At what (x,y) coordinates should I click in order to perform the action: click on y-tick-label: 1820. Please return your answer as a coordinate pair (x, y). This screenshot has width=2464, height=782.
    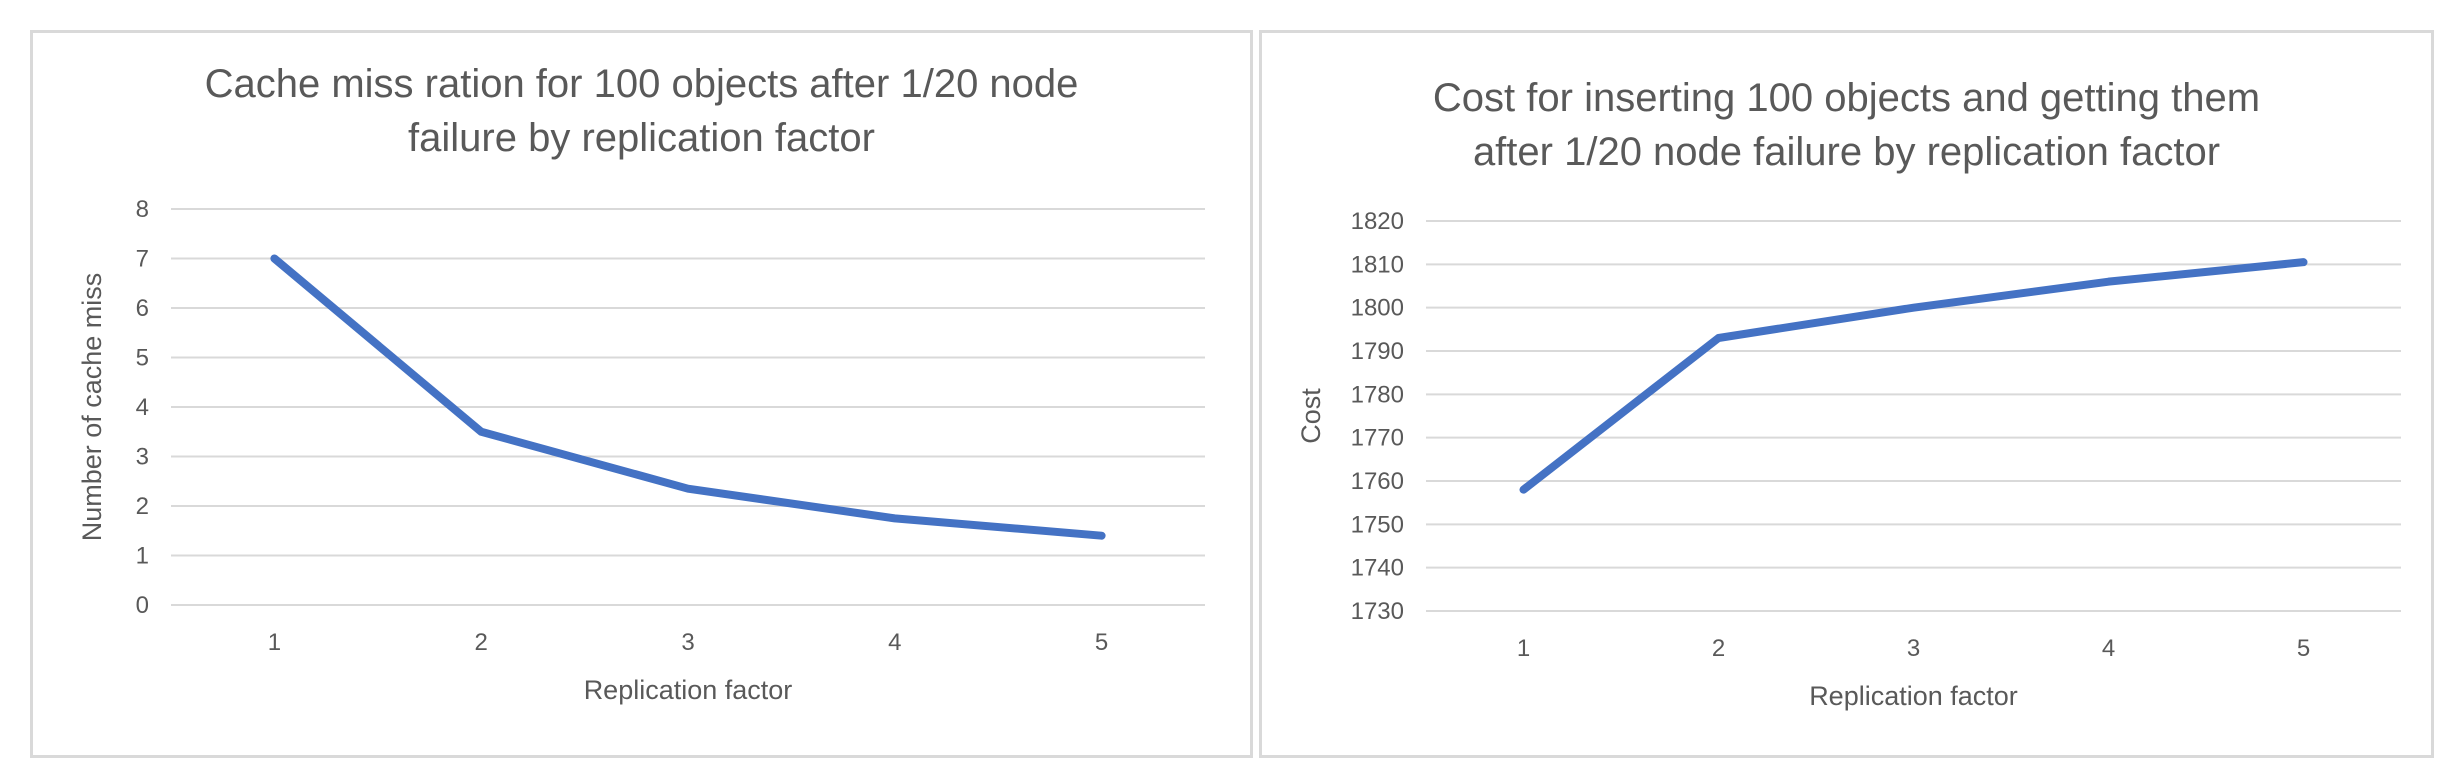
    Looking at the image, I should click on (1377, 221).